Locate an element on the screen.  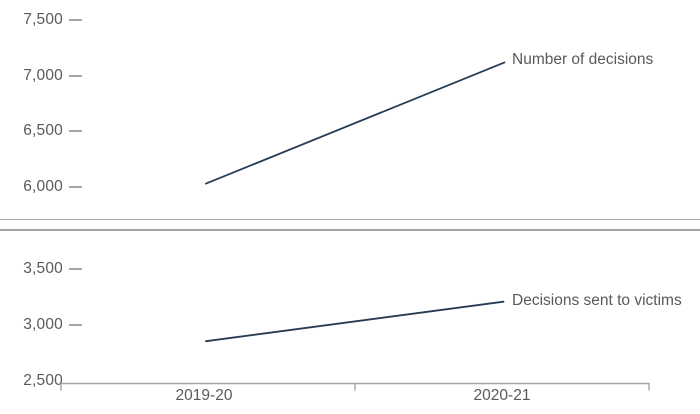
y-axis-tick-6000: 6,000 is located at coordinates (42, 187).